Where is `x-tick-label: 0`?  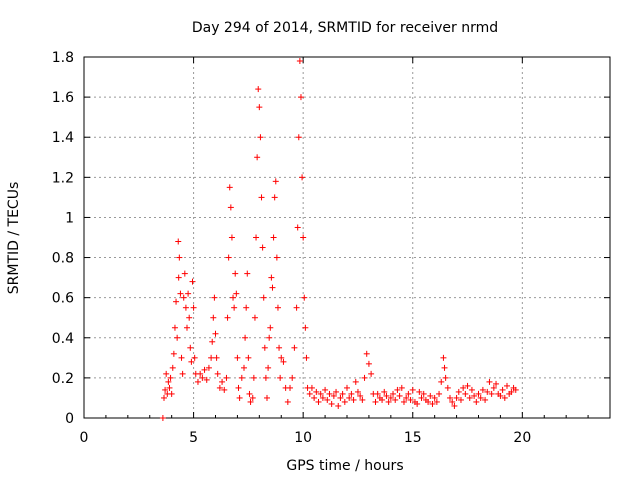 x-tick-label: 0 is located at coordinates (84, 438).